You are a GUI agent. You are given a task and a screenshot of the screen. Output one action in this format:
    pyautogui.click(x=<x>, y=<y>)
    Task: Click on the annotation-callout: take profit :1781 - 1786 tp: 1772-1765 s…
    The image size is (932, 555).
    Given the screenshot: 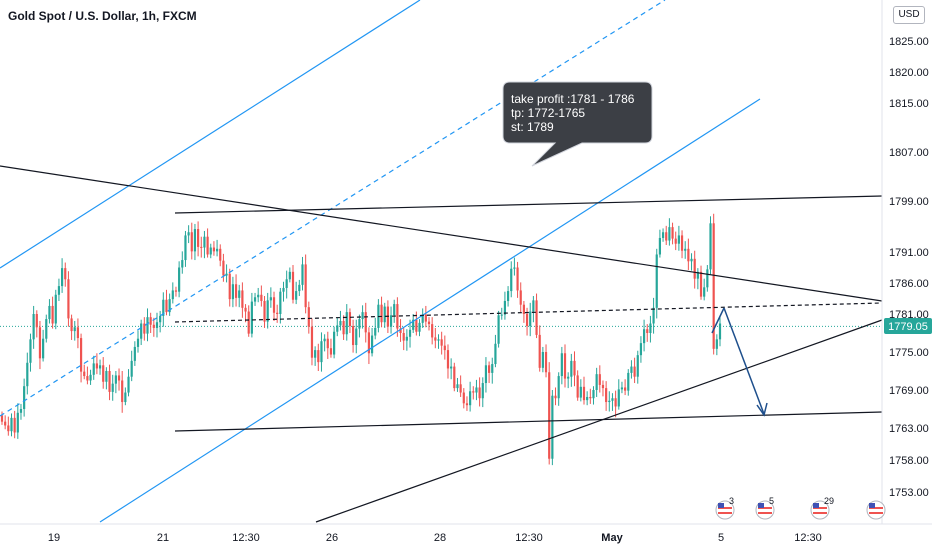 What is the action you would take?
    pyautogui.click(x=577, y=124)
    